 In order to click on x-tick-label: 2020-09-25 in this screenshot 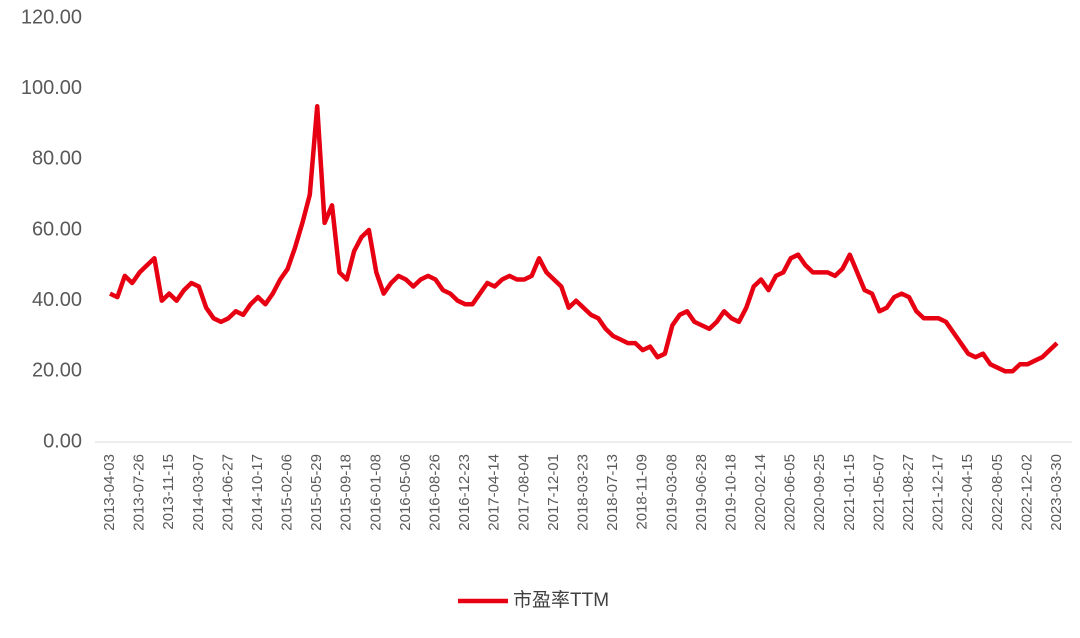, I will do `click(819, 492)`.